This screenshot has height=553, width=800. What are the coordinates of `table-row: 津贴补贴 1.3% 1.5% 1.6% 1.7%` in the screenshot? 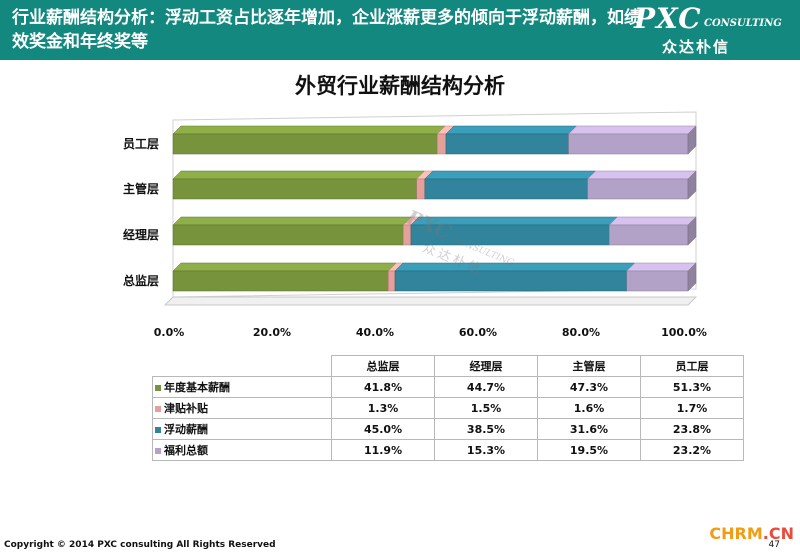 It's located at (448, 408).